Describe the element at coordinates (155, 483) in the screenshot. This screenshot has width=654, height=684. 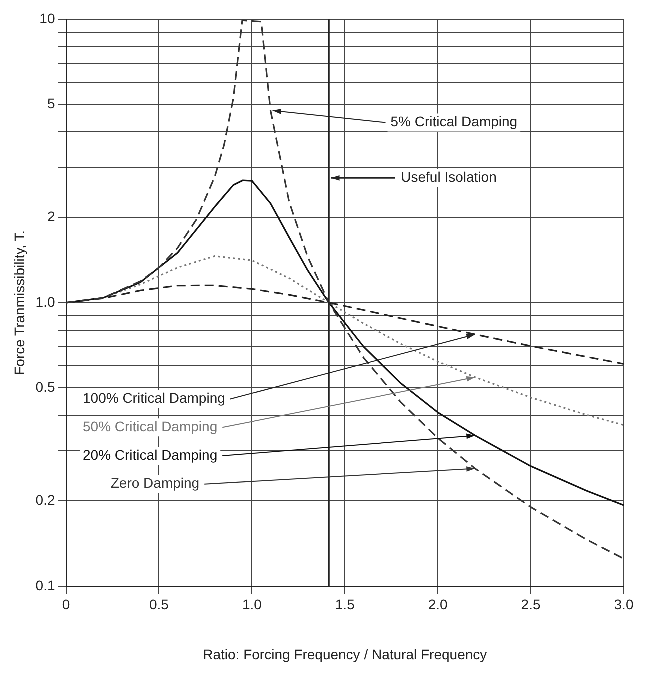
I see `text: Zero Damping` at that location.